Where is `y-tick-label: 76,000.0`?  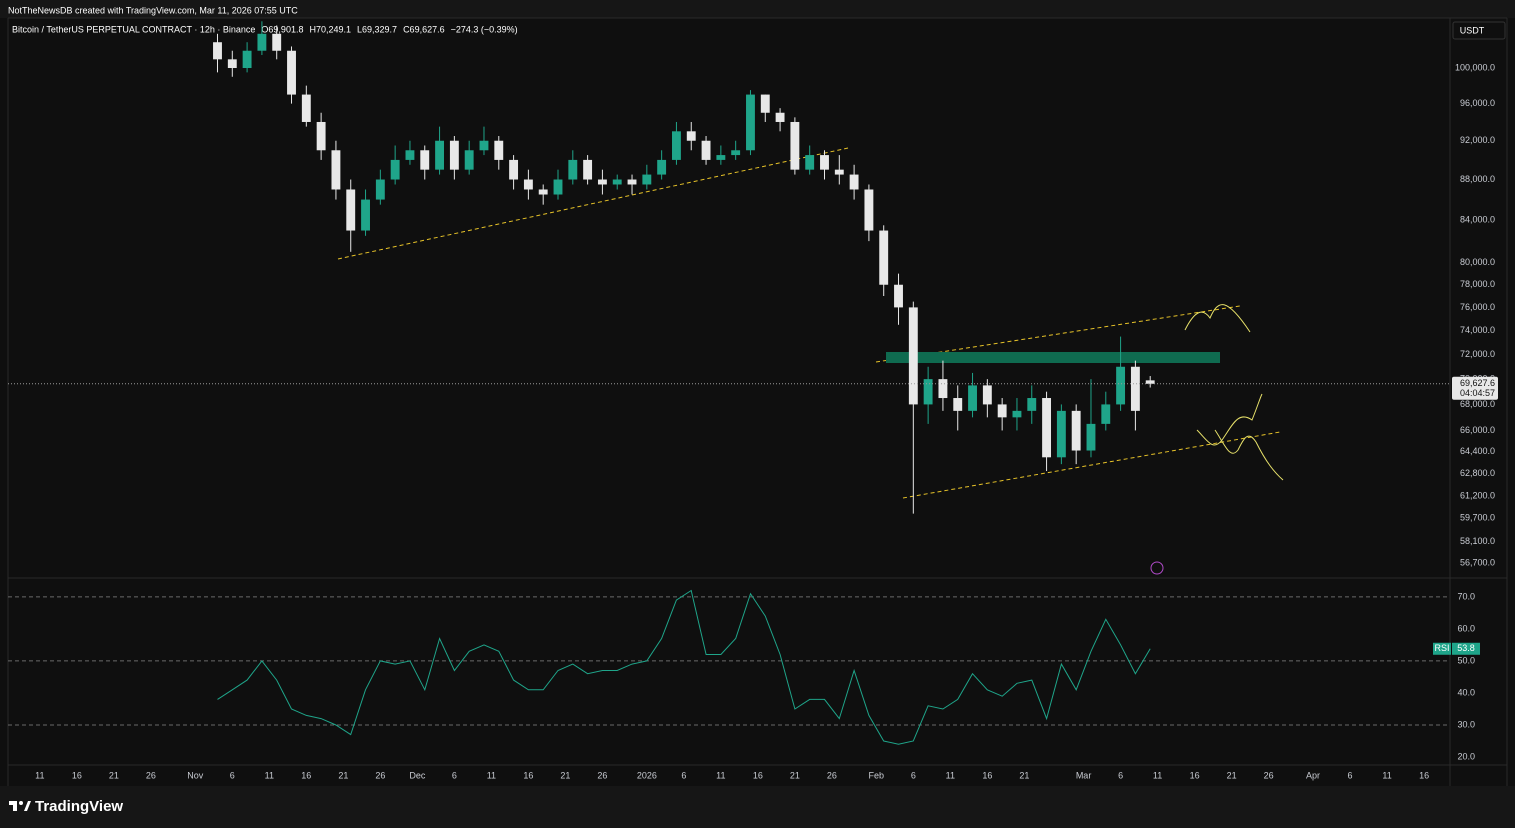 y-tick-label: 76,000.0 is located at coordinates (1477, 307).